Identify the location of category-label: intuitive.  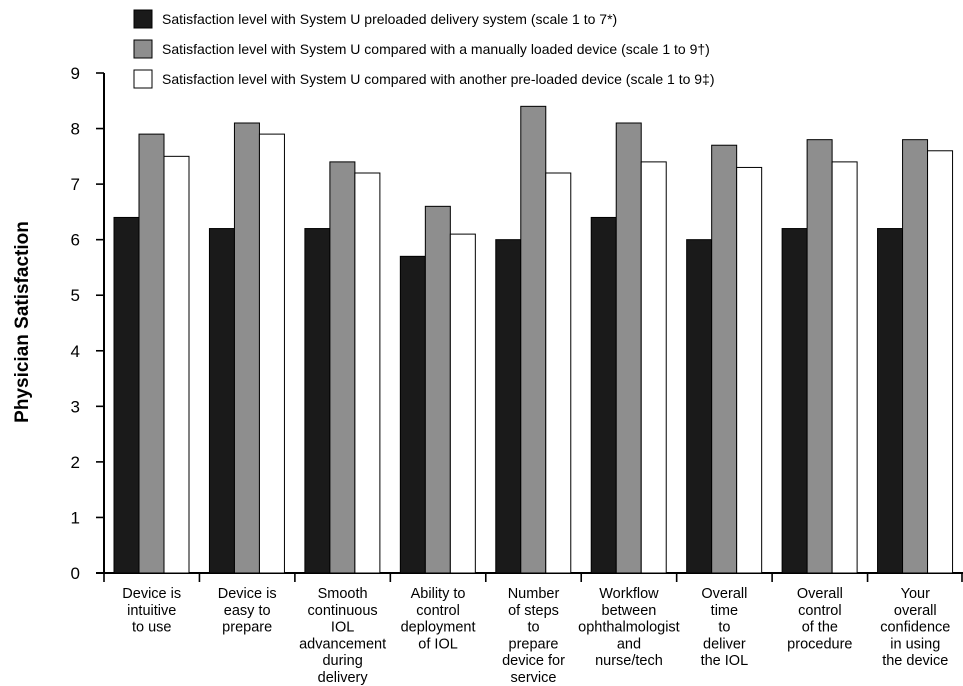
(151, 611).